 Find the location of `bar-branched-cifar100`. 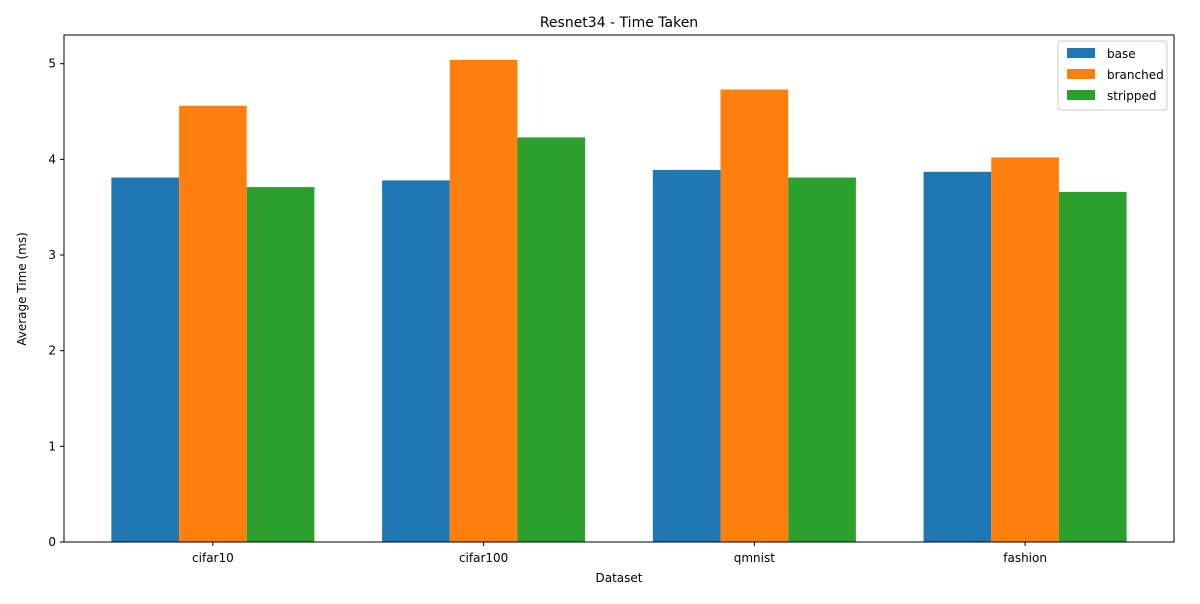

bar-branched-cifar100 is located at coordinates (483, 300).